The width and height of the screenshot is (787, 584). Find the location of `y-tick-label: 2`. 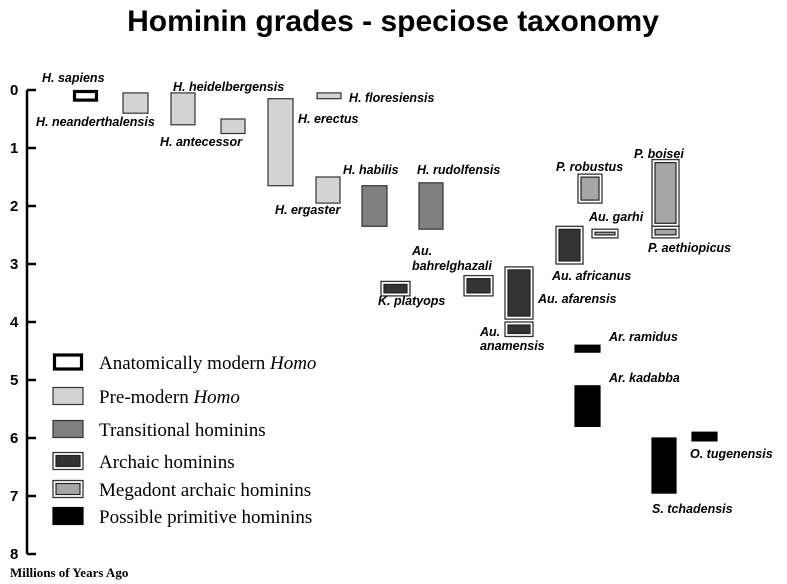

y-tick-label: 2 is located at coordinates (14, 206).